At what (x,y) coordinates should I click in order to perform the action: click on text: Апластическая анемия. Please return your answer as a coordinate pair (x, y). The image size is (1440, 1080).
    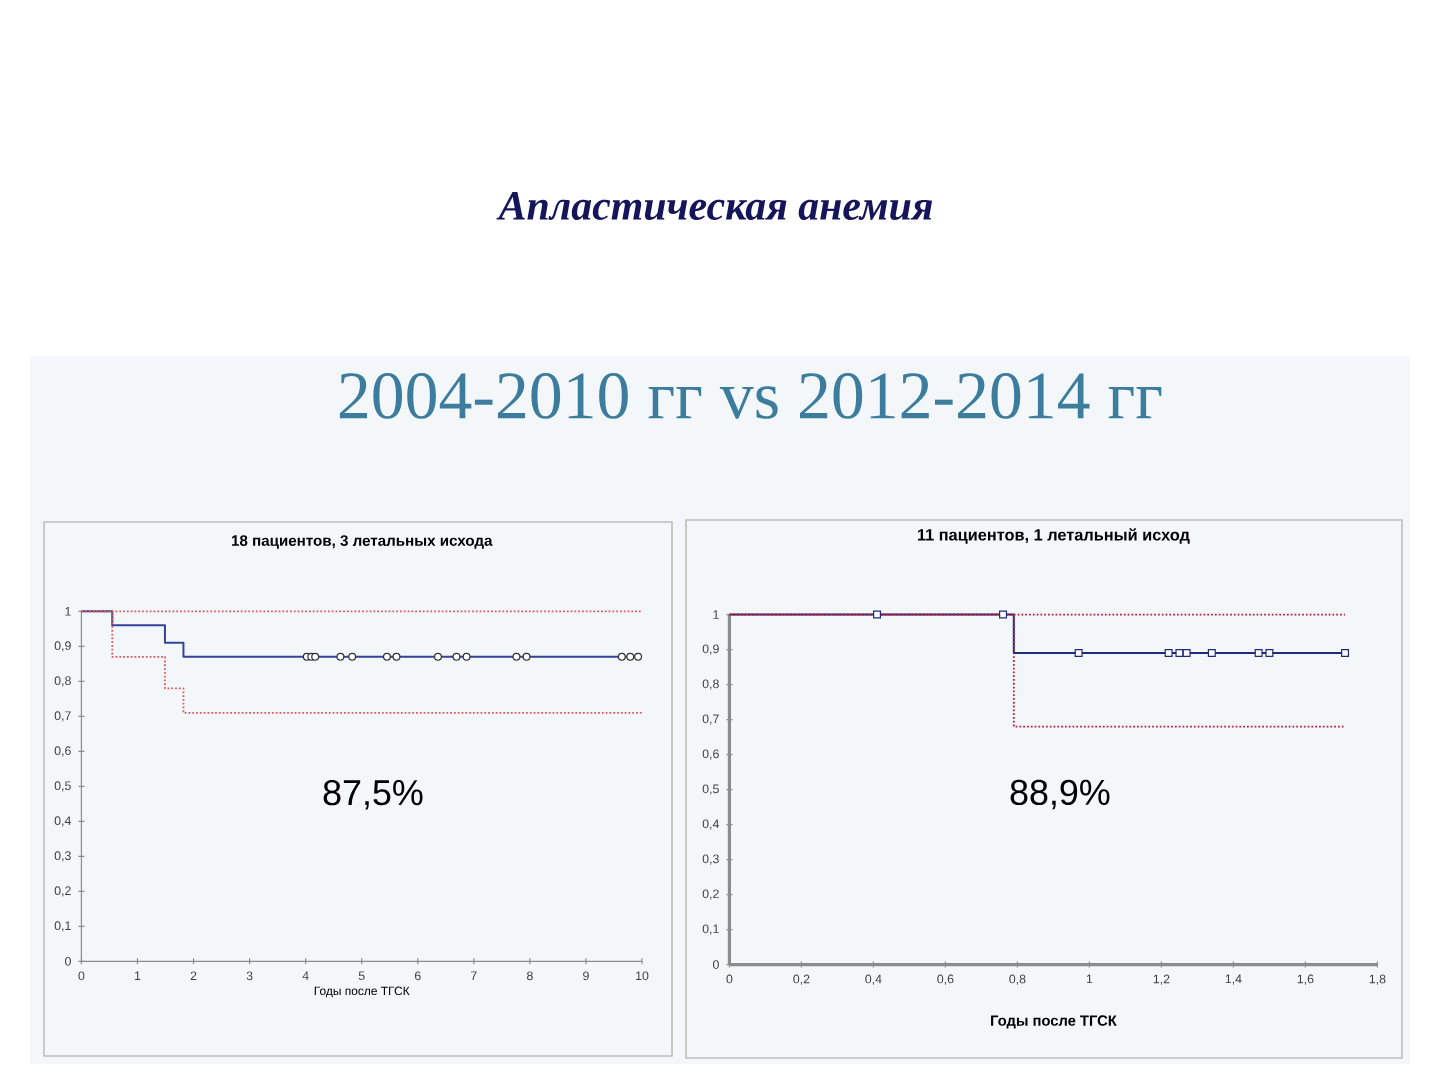
    Looking at the image, I should click on (714, 206).